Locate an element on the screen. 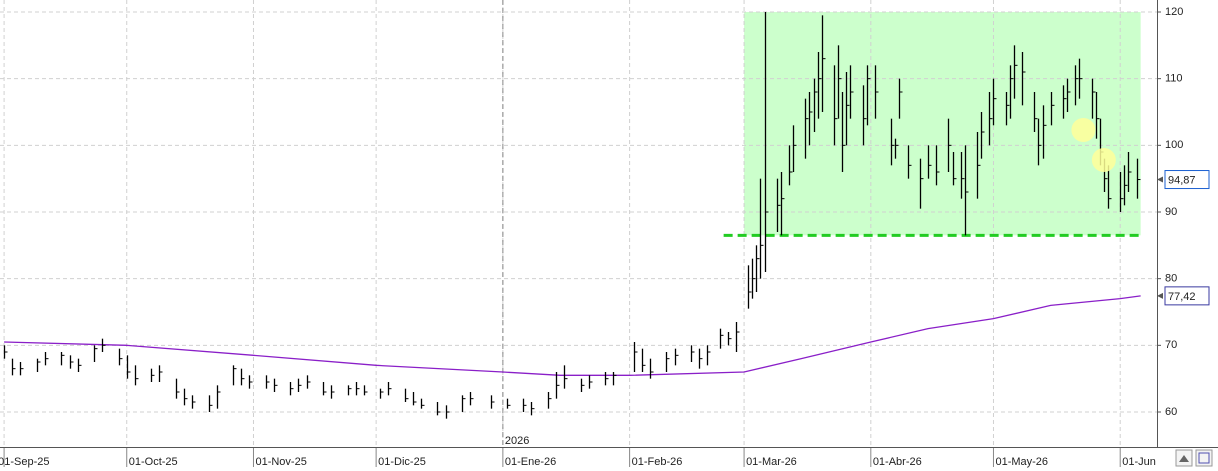  y-tick-label: 120 is located at coordinates (1174, 12).